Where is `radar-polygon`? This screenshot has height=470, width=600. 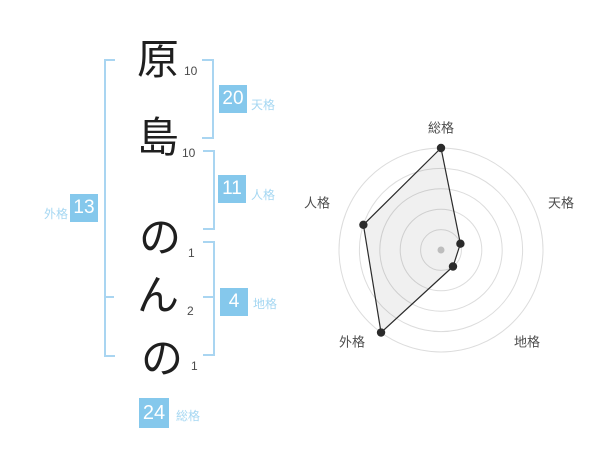
radar-polygon is located at coordinates (412, 240).